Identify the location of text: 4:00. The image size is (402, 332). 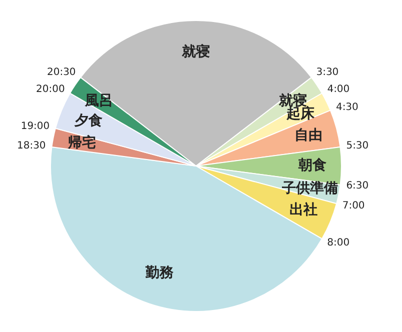
(338, 89).